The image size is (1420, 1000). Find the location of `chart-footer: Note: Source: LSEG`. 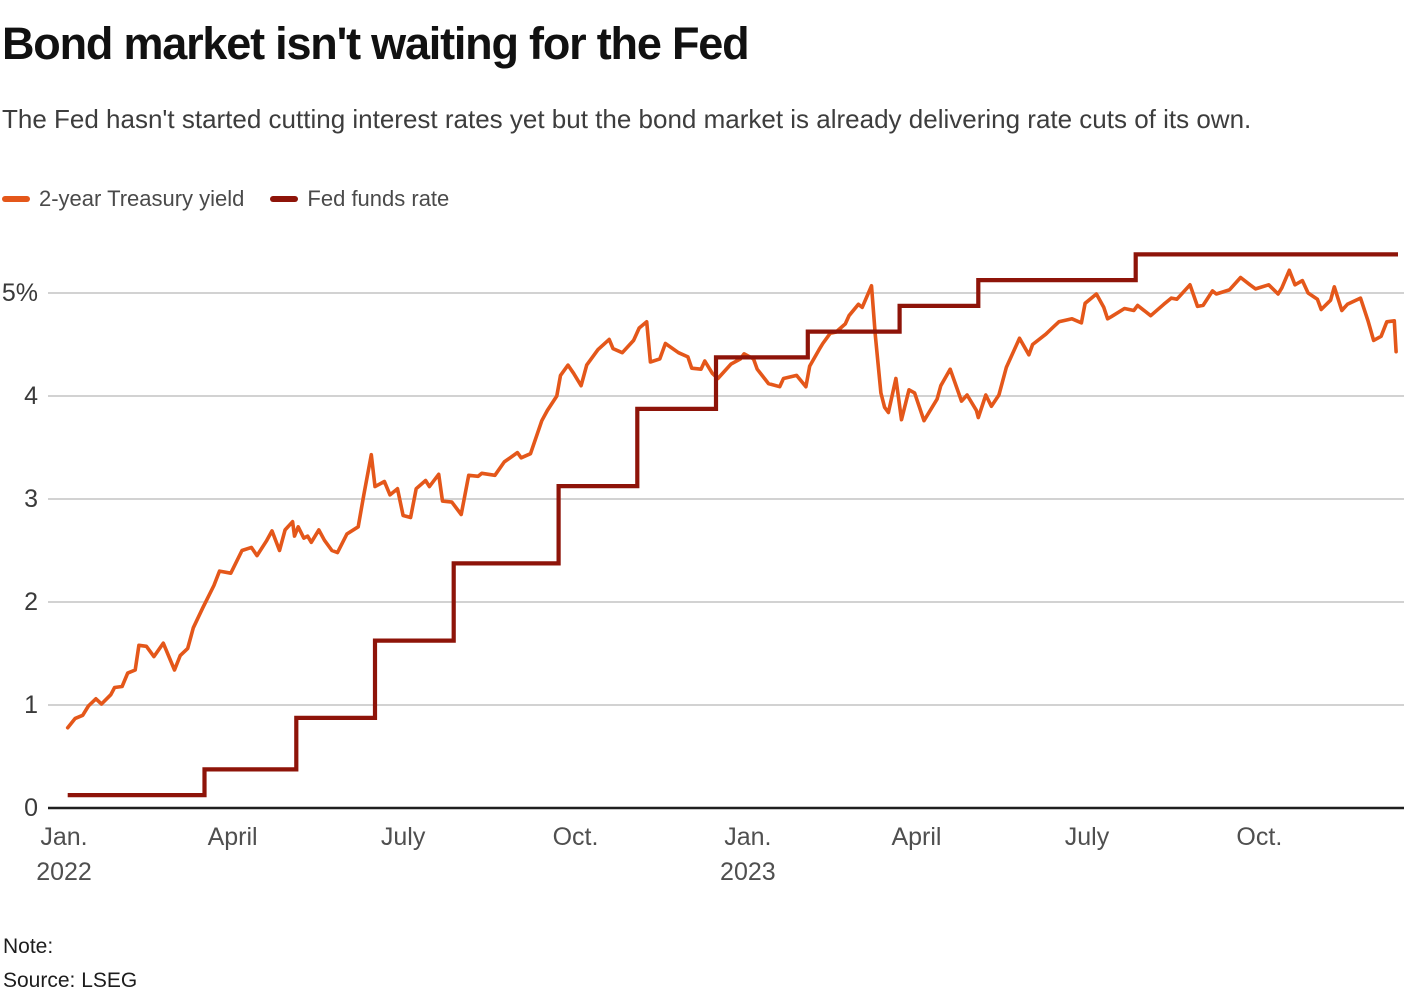

chart-footer: Note: Source: LSEG is located at coordinates (70, 964).